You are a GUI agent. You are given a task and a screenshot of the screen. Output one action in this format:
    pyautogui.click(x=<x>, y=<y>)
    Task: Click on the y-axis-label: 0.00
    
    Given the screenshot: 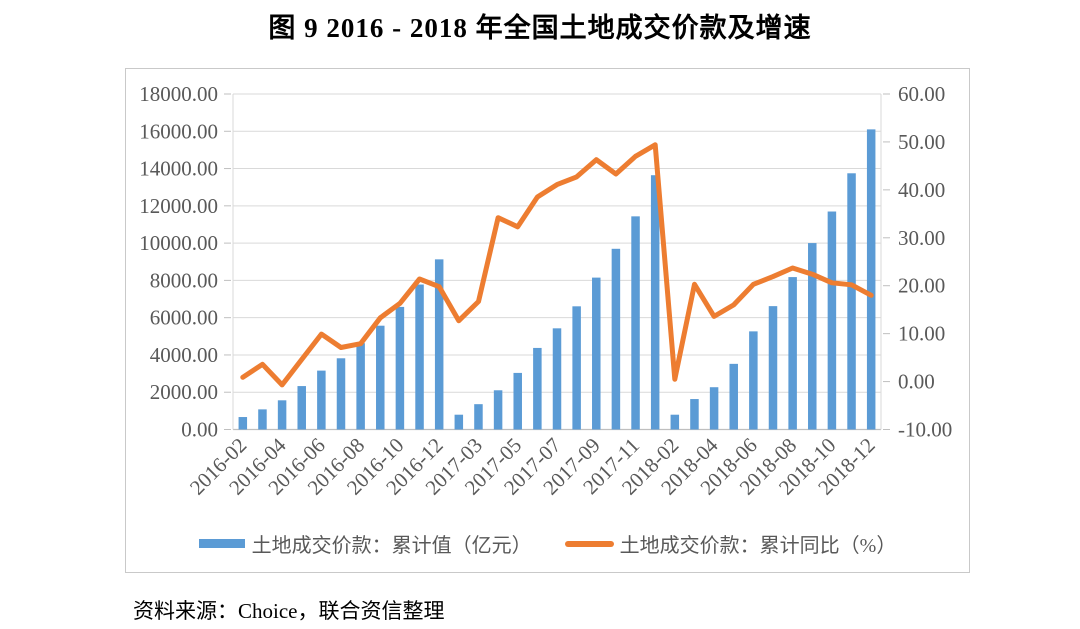 What is the action you would take?
    pyautogui.click(x=199, y=430)
    